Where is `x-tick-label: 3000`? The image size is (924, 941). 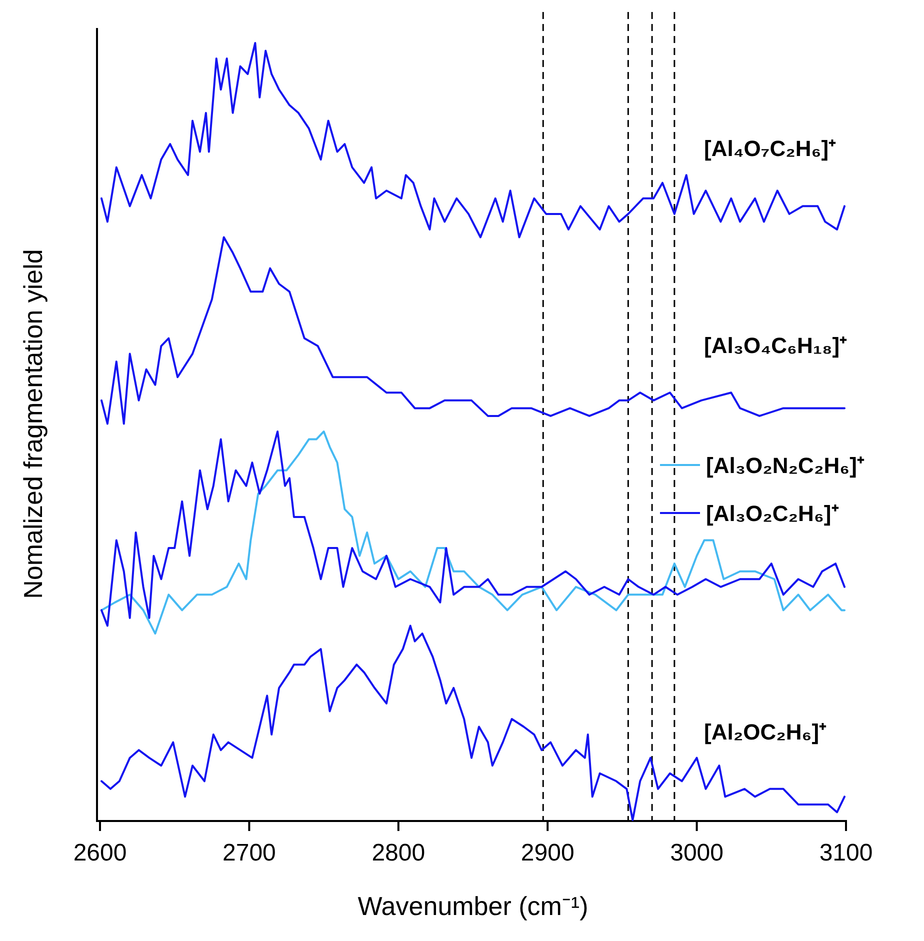 x-tick-label: 3000 is located at coordinates (697, 852).